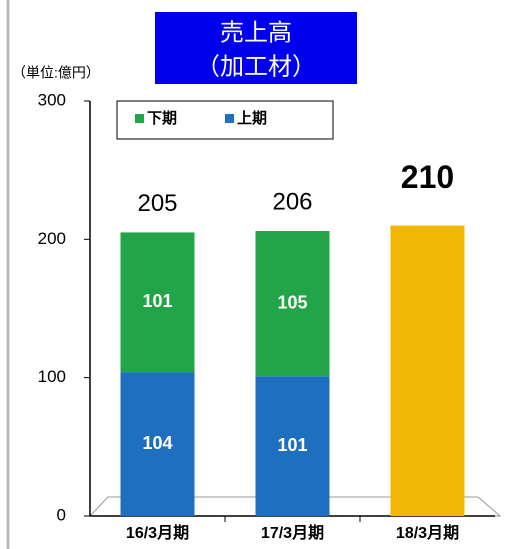  I want to click on x-tick-label: 18/3月期, so click(427, 532).